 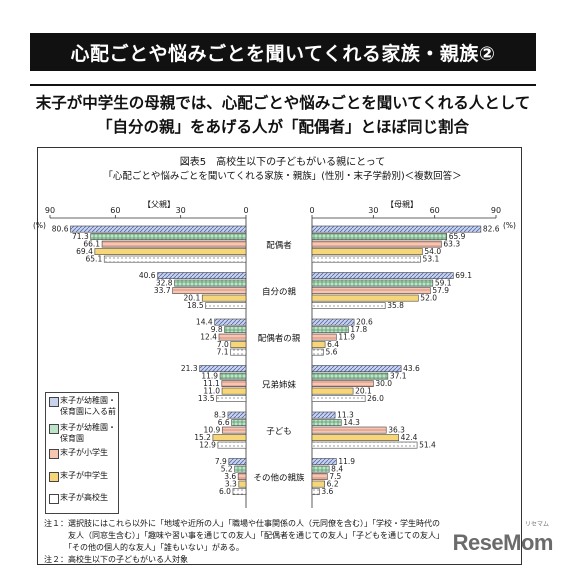 What do you see at coordinates (230, 476) in the screenshot?
I see `father-value-label: 3.6` at bounding box center [230, 476].